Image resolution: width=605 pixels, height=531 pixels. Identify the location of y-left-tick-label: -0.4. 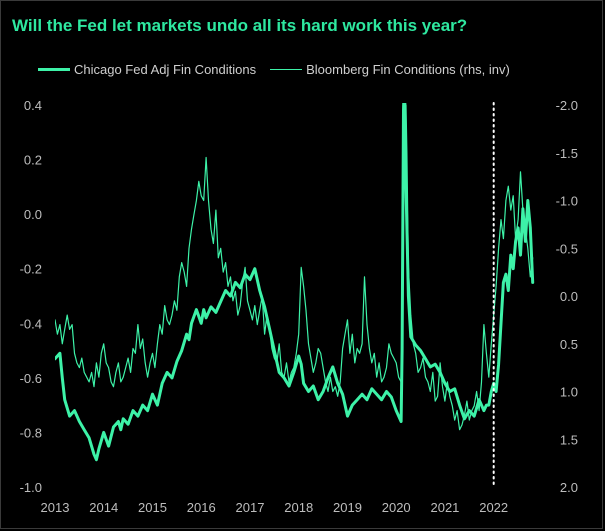
(31, 323).